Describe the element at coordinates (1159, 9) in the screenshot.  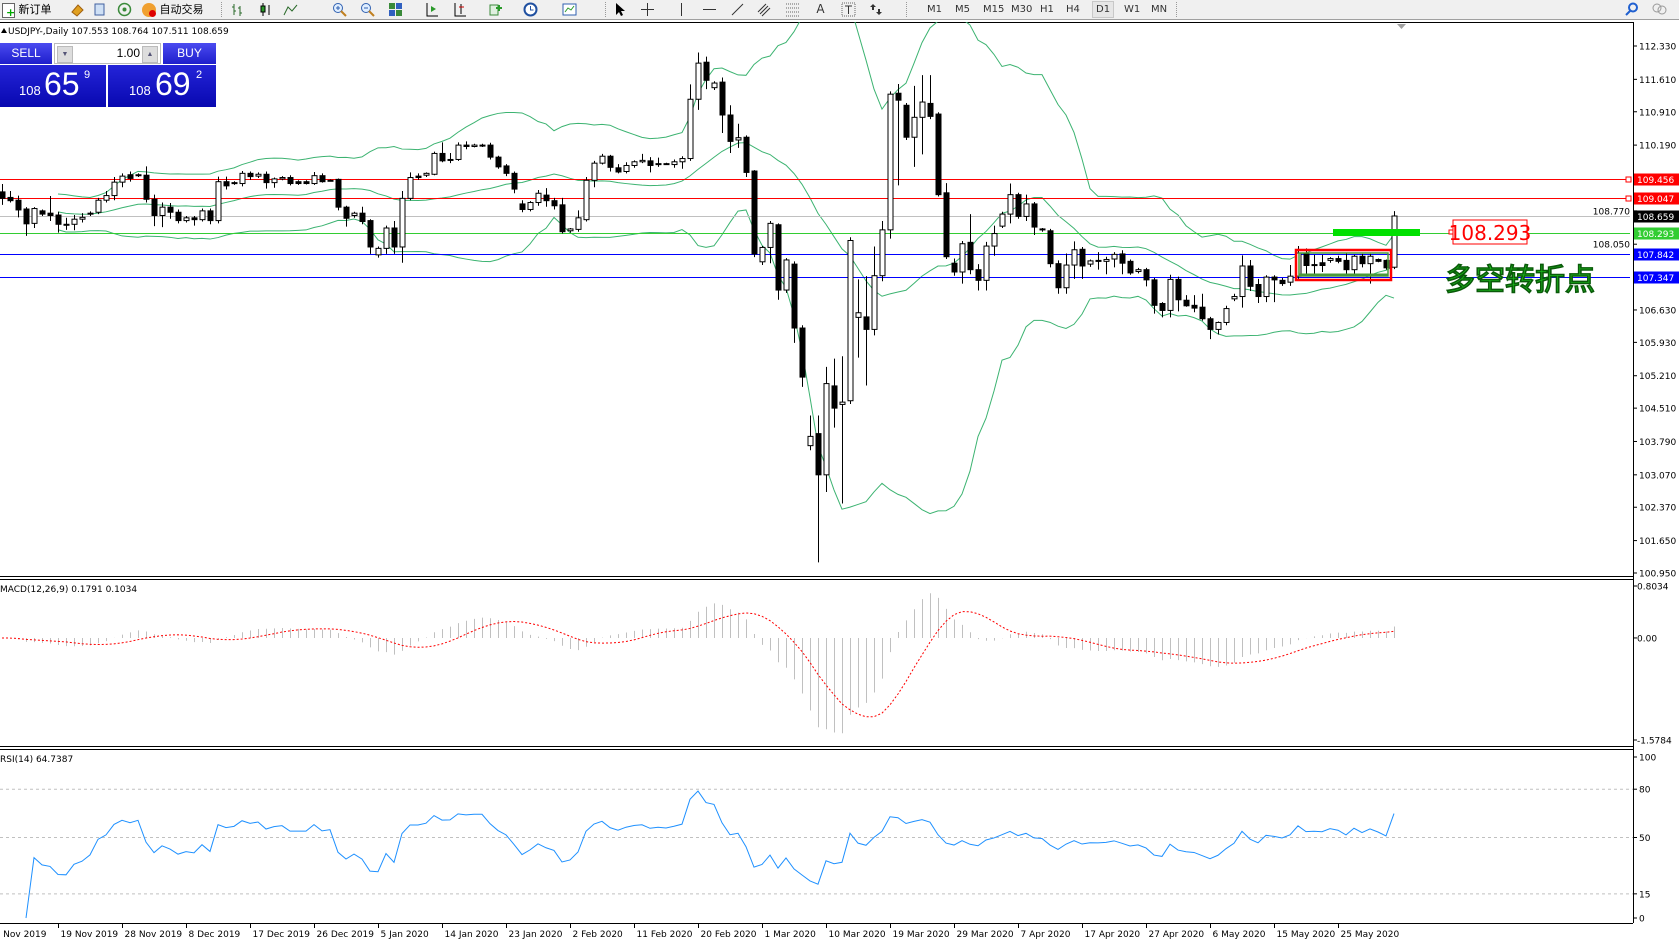
I see `timeframe-mn: MN` at that location.